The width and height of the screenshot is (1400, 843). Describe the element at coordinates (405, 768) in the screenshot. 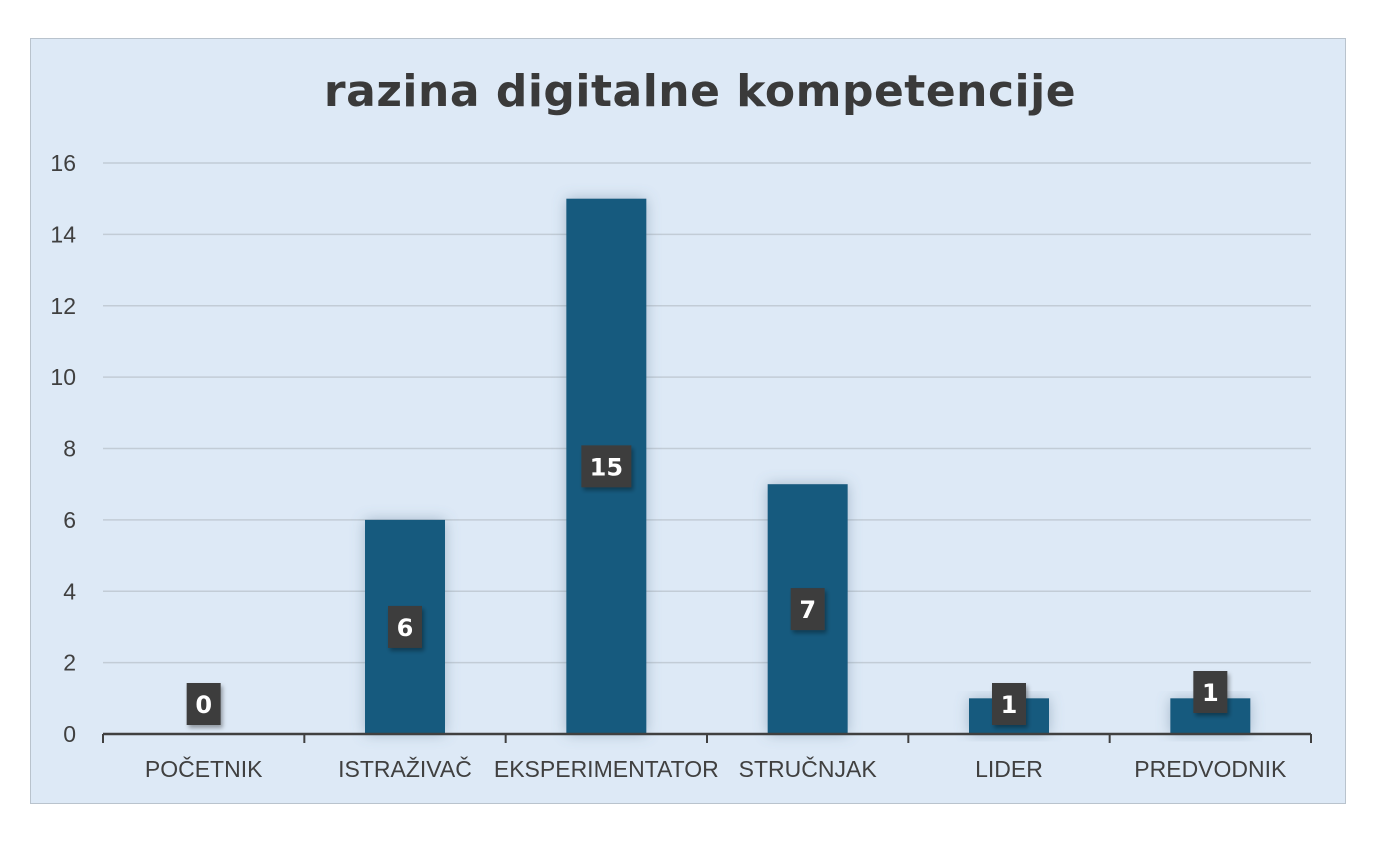

I see `category-label: ISTRAŽIVAČ` at that location.